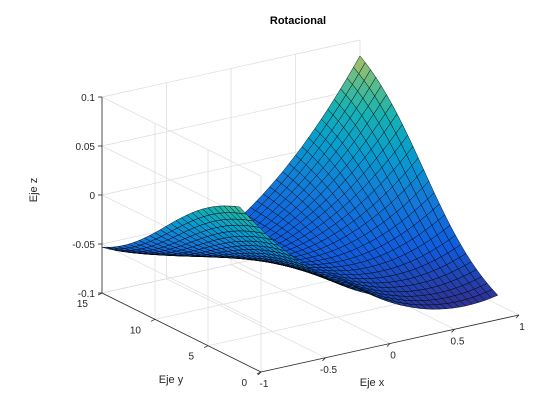 This screenshot has width=560, height=420. I want to click on z-tick-label: 0.05, so click(86, 147).